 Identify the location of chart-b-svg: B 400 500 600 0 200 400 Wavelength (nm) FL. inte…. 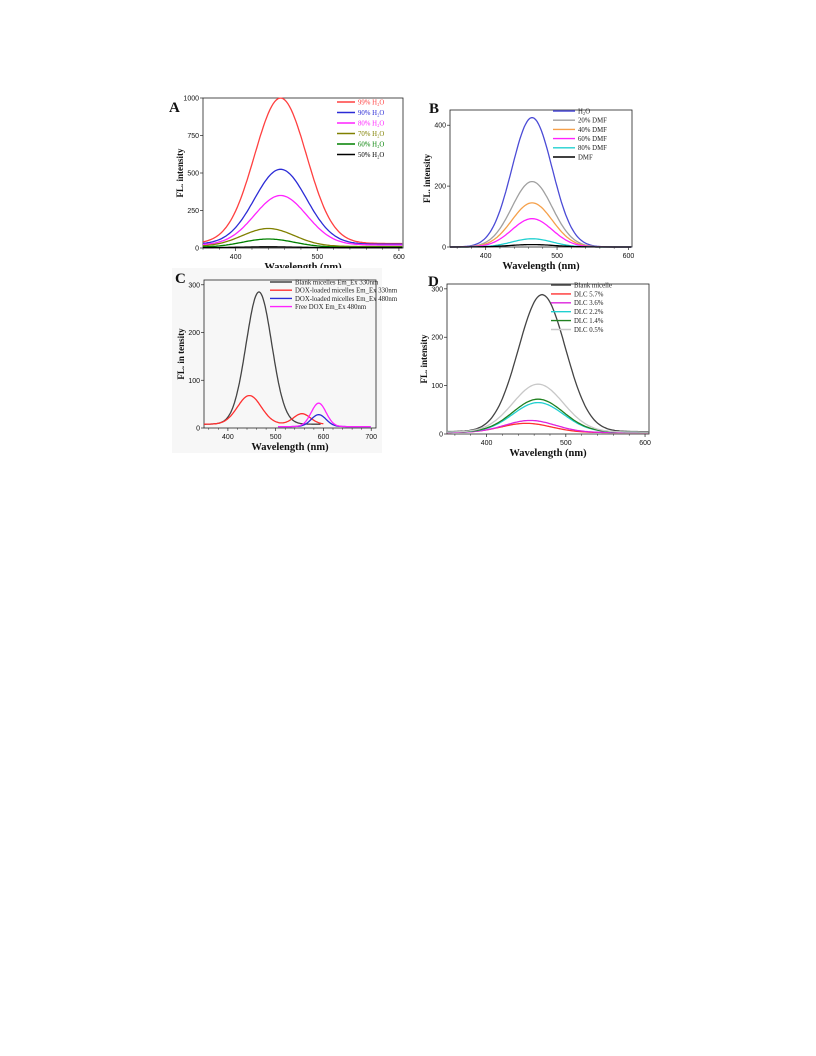
(528, 186).